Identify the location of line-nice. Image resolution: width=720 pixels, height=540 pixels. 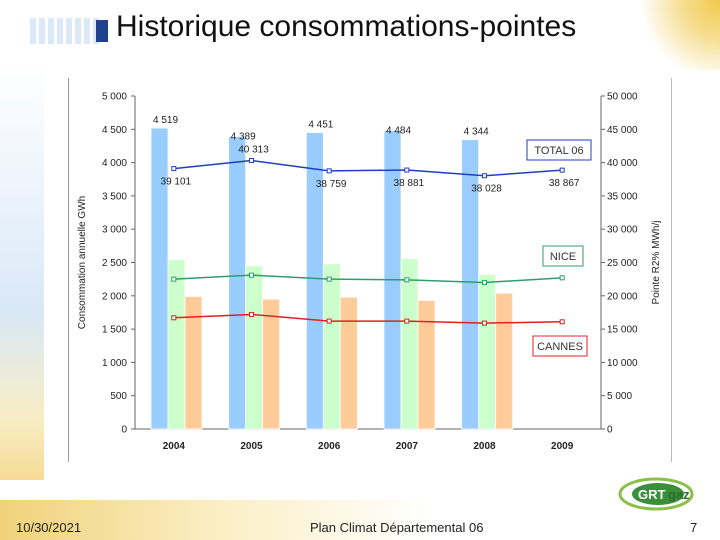
(368, 279).